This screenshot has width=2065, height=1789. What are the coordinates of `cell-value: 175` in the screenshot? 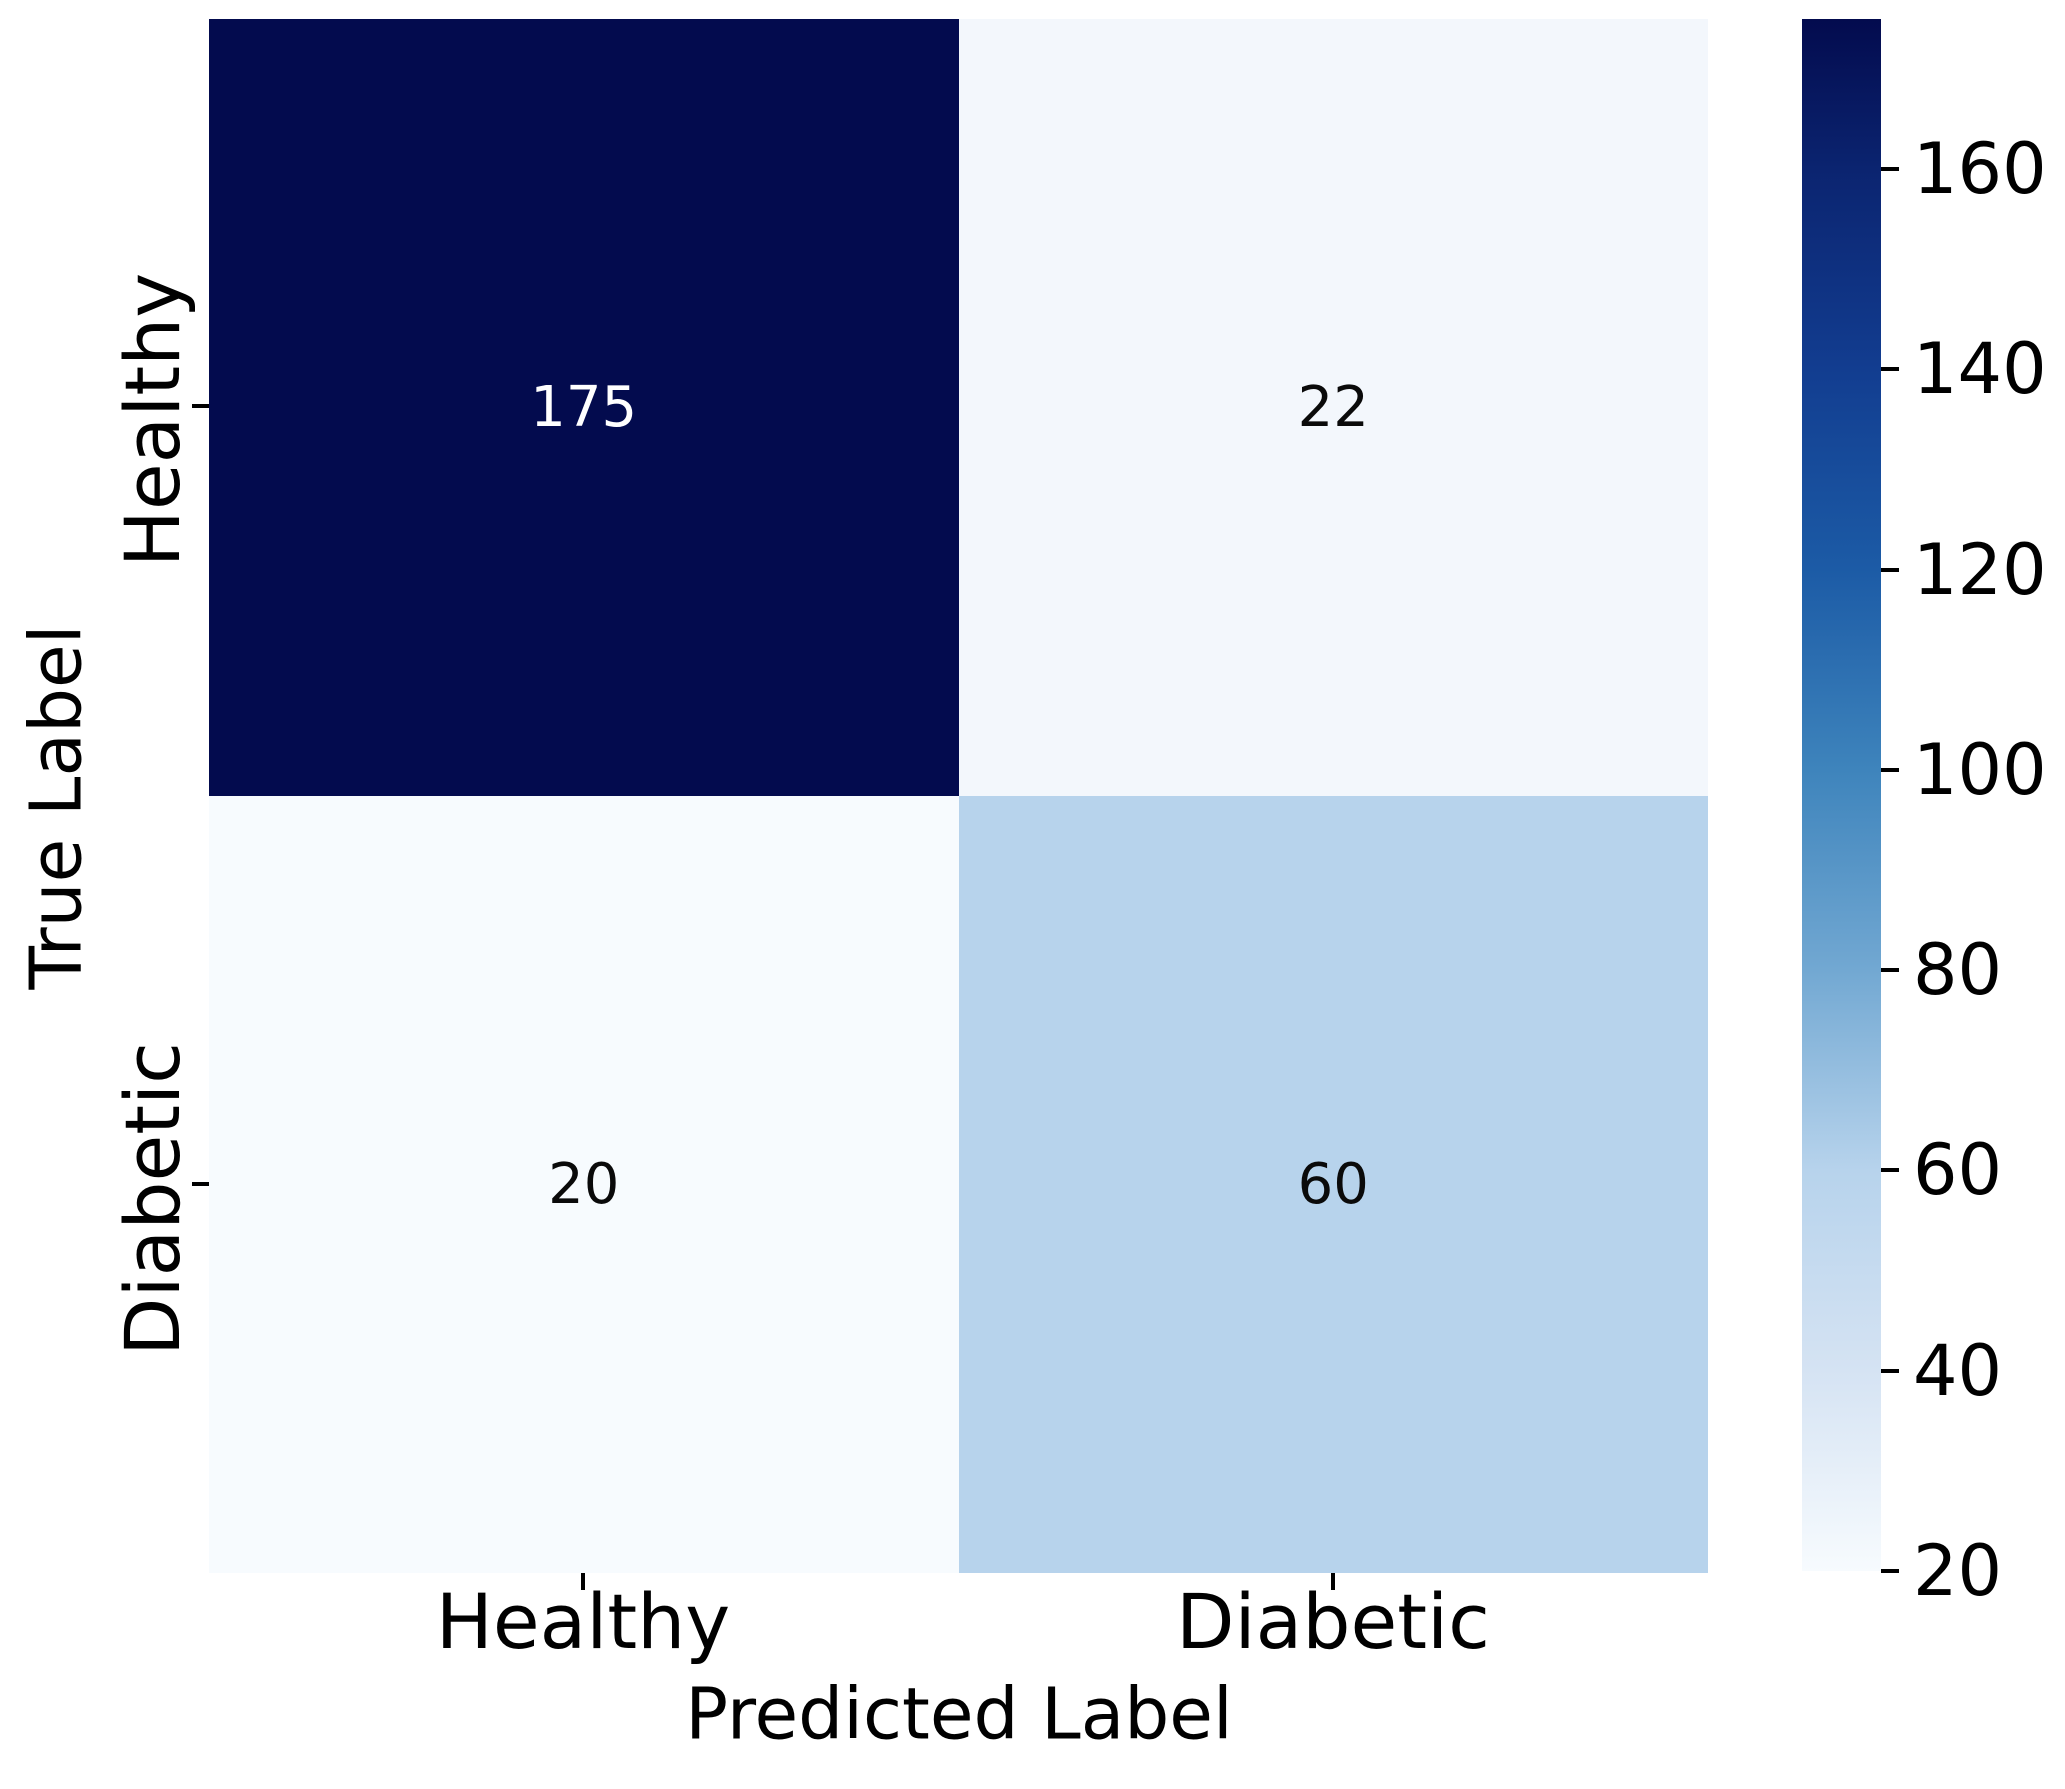 It's located at (584, 407).